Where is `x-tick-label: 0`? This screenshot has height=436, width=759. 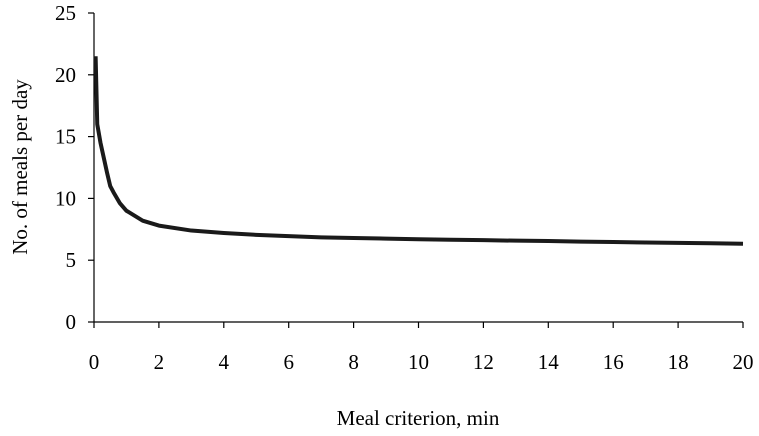
x-tick-label: 0 is located at coordinates (94, 362).